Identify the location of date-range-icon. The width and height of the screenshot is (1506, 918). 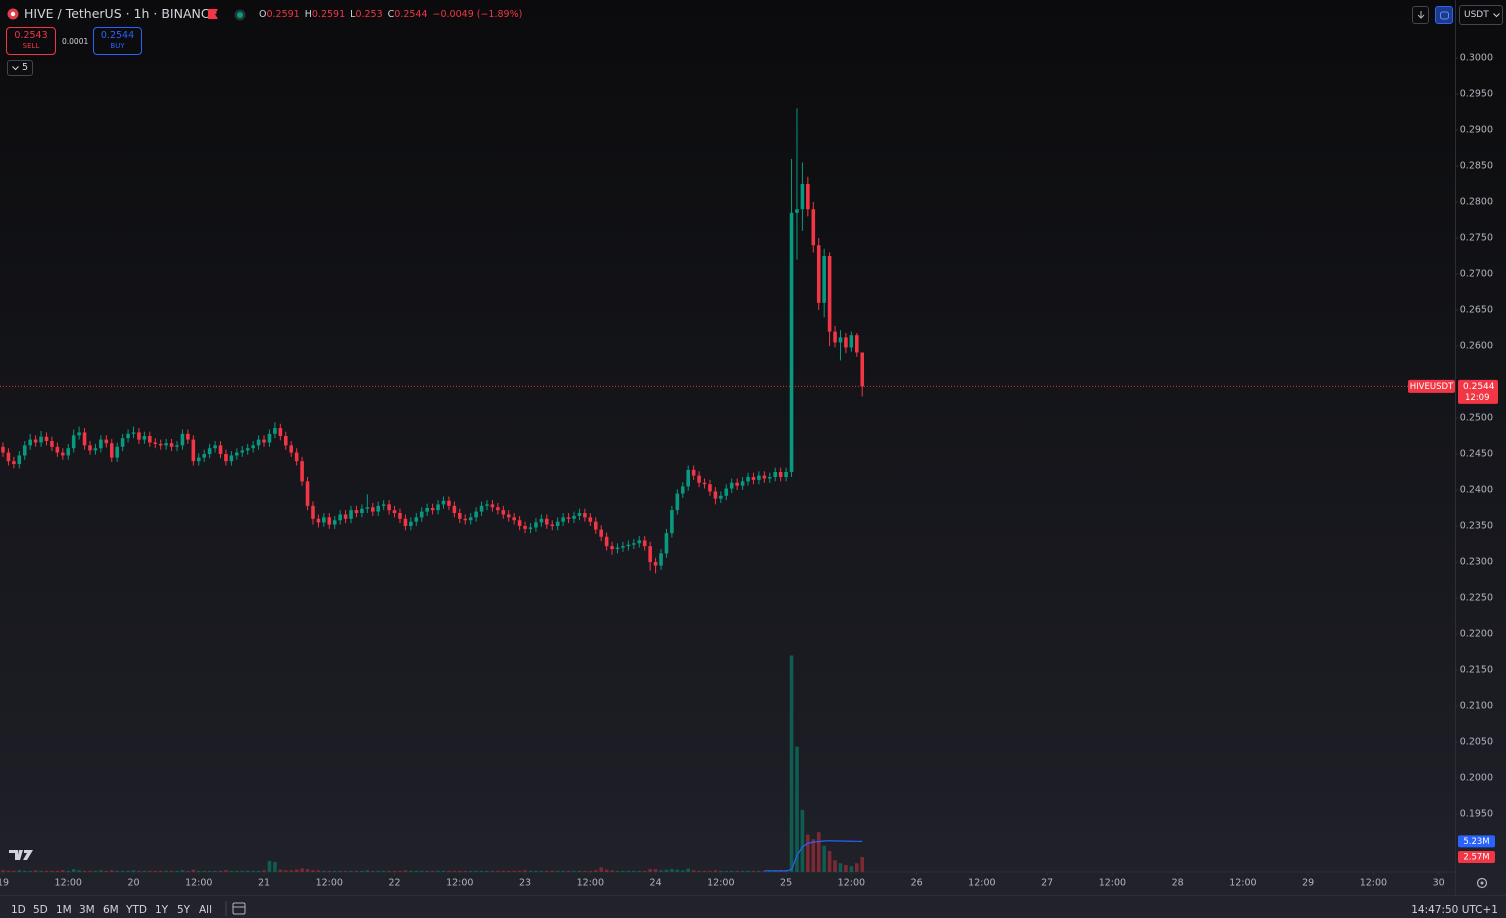
(239, 908).